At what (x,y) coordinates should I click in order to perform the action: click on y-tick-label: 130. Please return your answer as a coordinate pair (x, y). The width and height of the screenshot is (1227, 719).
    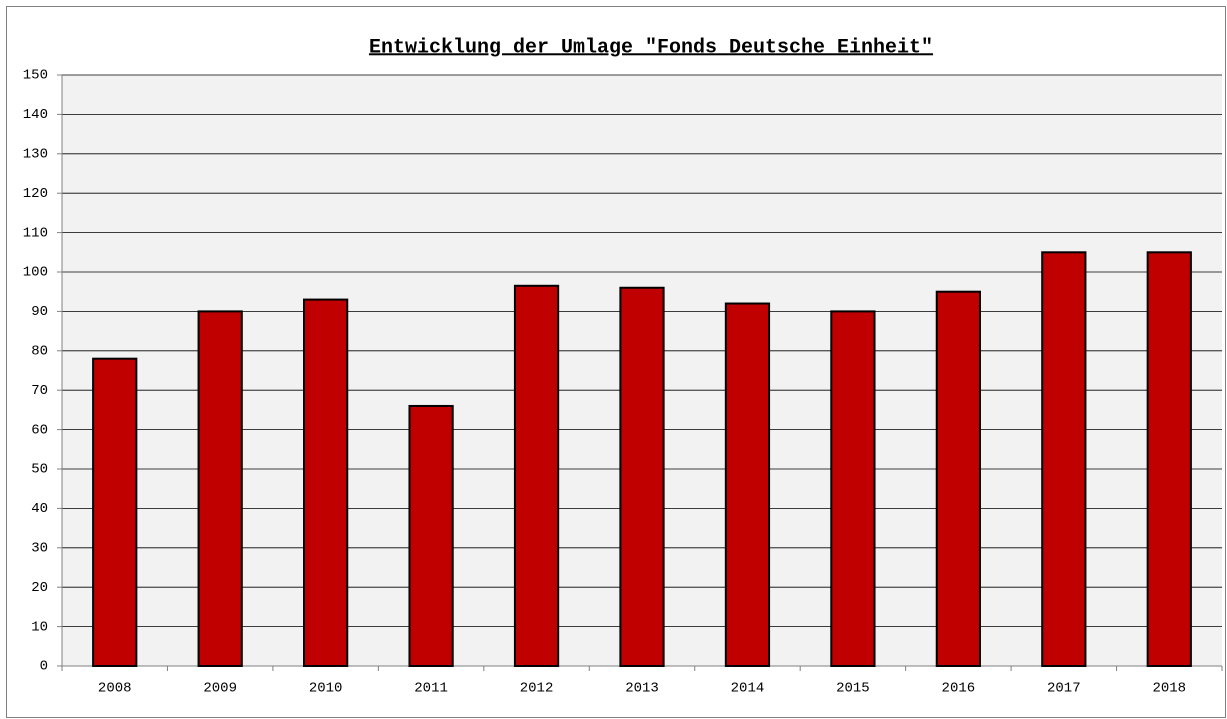
    Looking at the image, I should click on (35, 155).